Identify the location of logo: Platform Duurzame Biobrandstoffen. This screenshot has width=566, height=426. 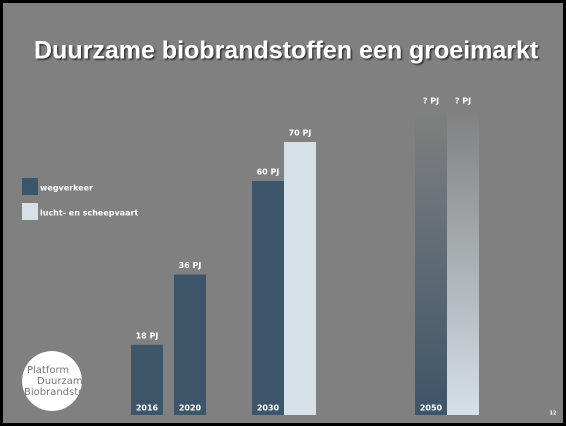
(63, 381).